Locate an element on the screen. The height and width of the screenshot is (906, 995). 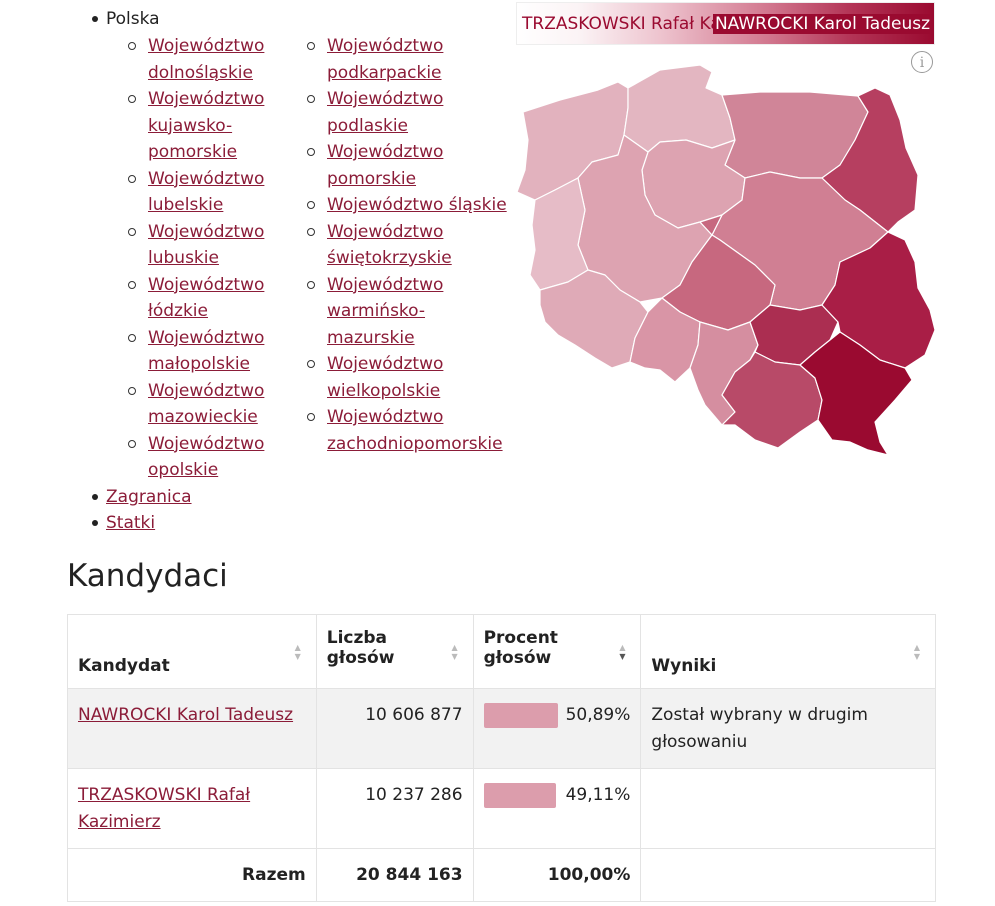
column-header-results: Wyniki ▲ ▼ is located at coordinates (788, 651).